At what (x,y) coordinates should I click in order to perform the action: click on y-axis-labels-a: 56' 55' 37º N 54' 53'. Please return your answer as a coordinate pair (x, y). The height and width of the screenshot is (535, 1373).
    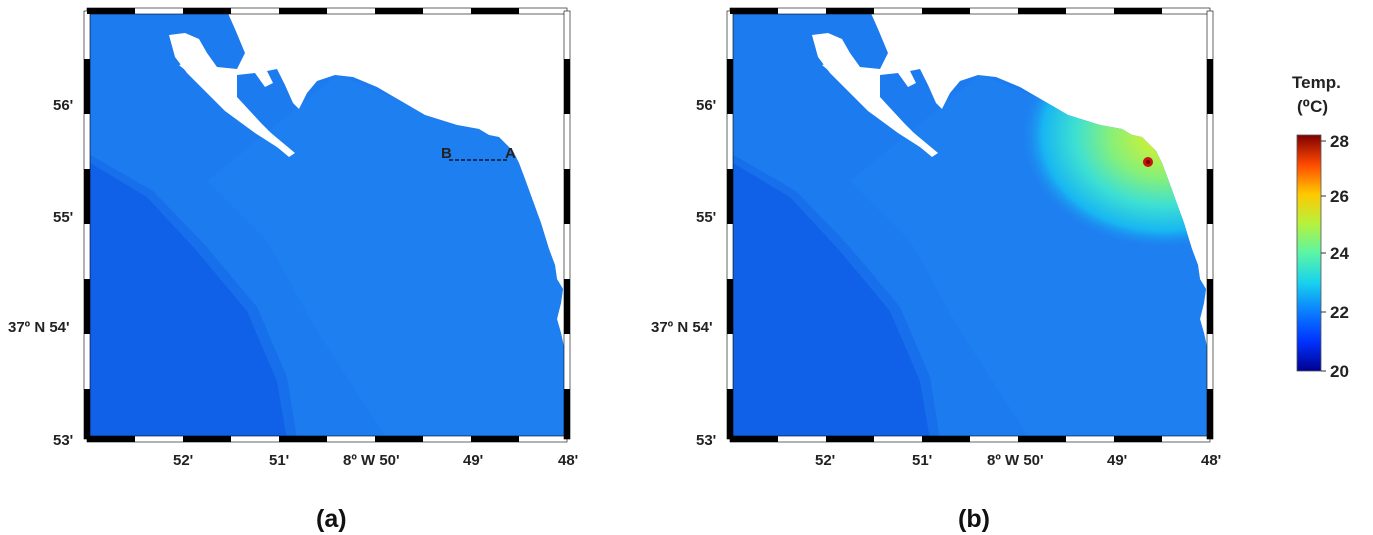
    Looking at the image, I should click on (40, 273).